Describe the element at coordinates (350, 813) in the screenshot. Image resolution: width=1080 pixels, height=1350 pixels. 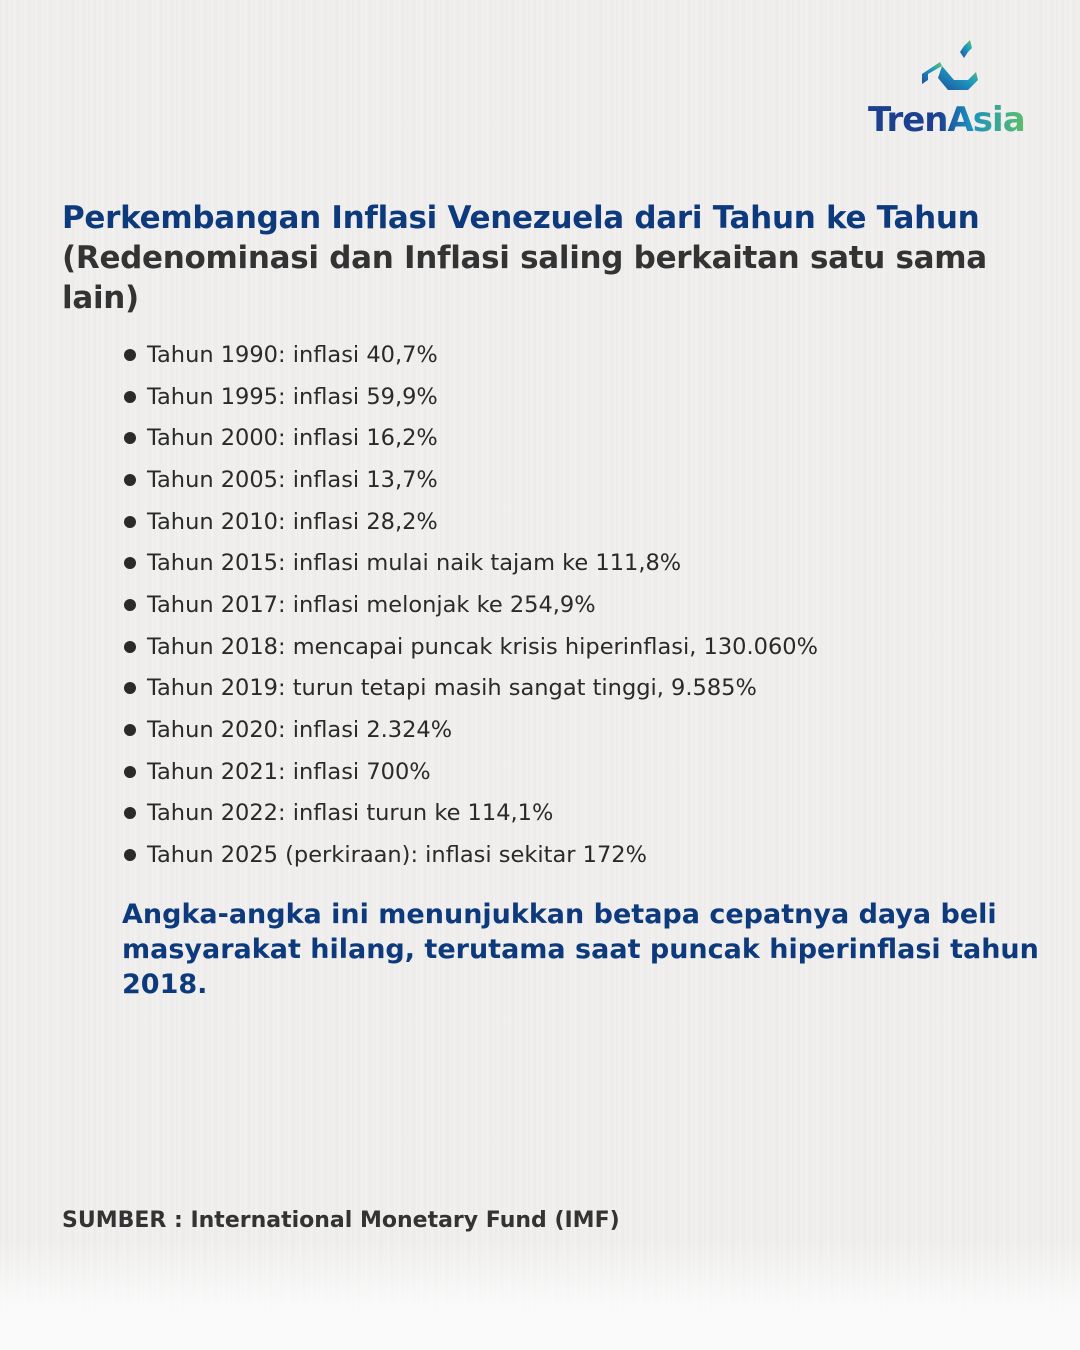
I see `list-item-text: Tahun 2022: inflasi turun ke 114,1%` at that location.